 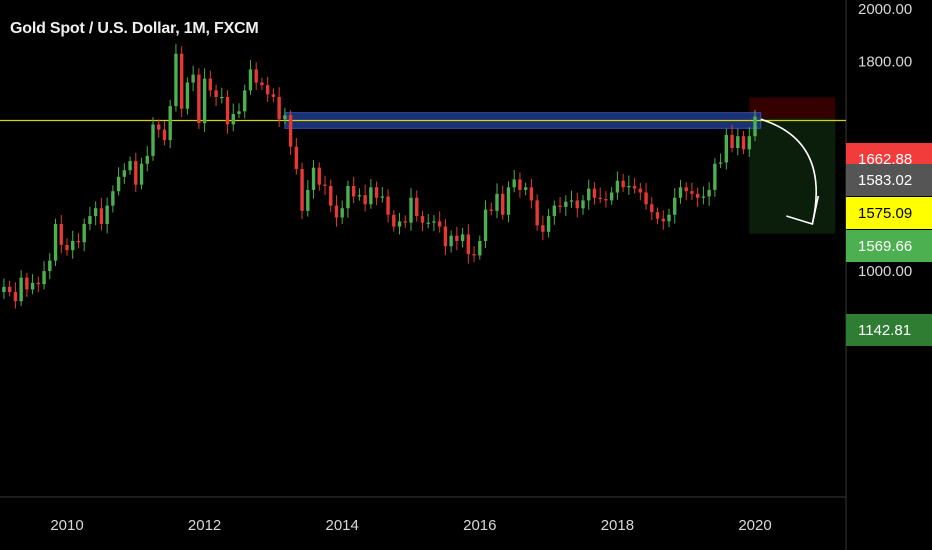 I want to click on forecast-arrow, so click(x=788, y=171).